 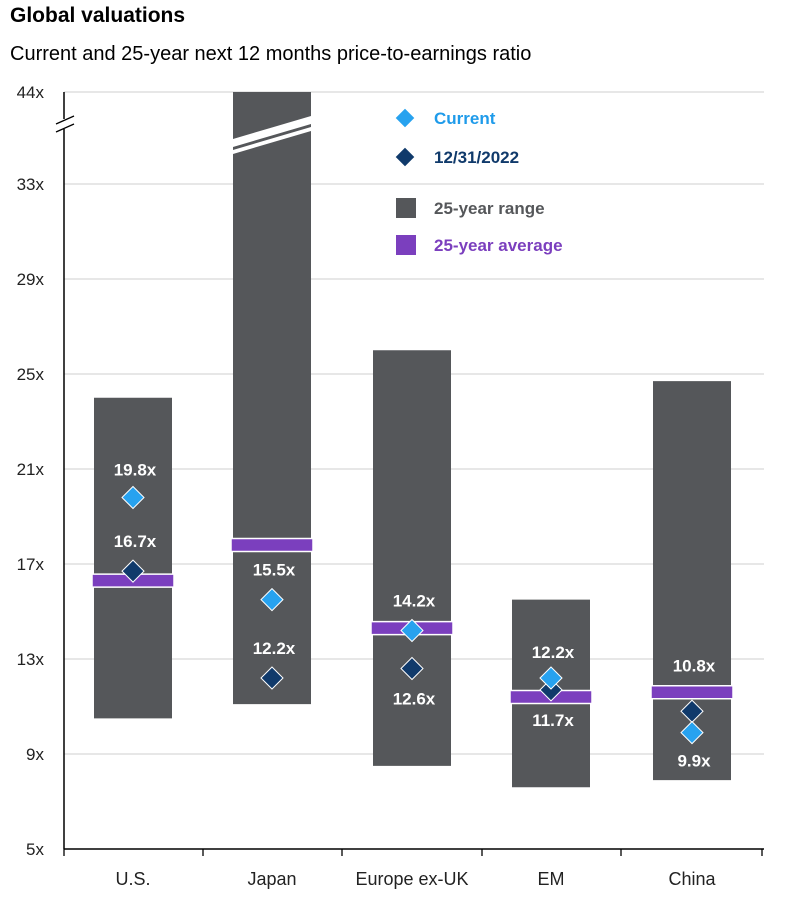 What do you see at coordinates (406, 208) in the screenshot?
I see `legend-range-icon` at bounding box center [406, 208].